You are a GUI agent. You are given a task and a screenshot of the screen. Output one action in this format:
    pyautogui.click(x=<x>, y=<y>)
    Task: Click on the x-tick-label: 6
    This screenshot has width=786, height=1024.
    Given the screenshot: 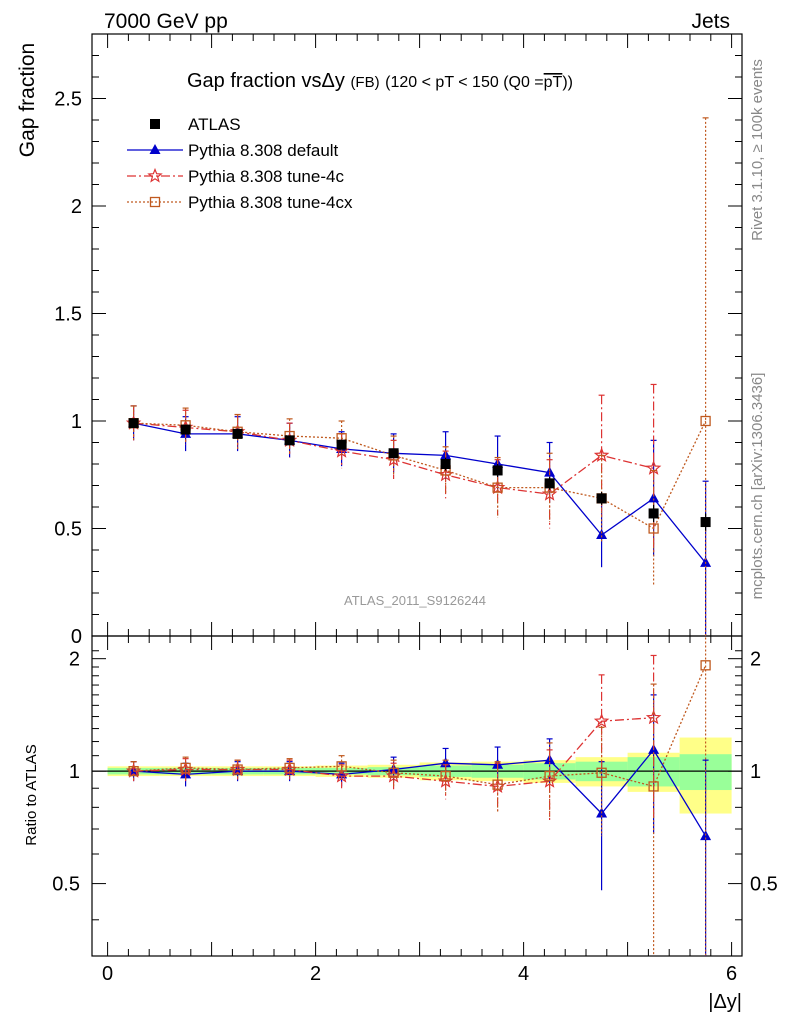 What is the action you would take?
    pyautogui.click(x=731, y=974)
    